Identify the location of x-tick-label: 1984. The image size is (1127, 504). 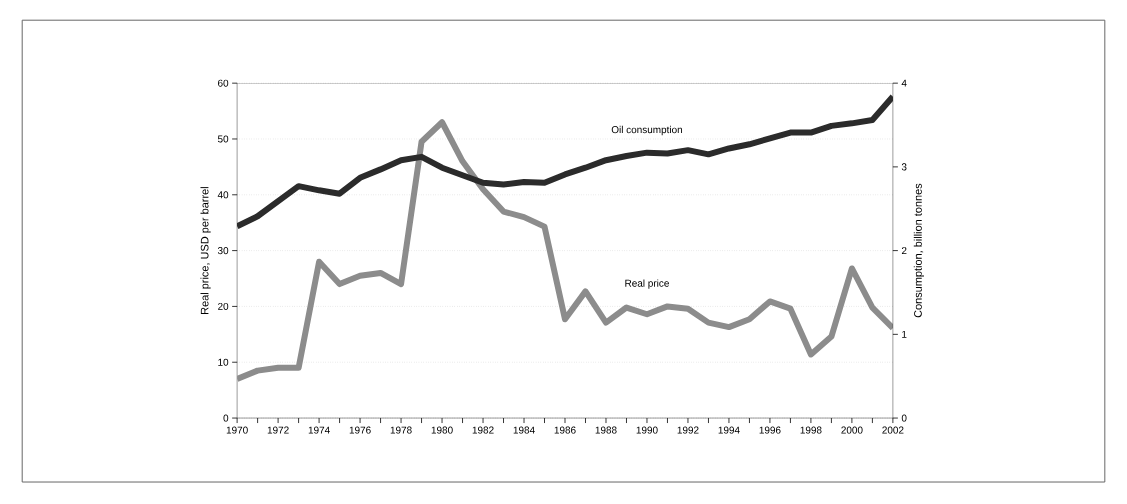
(524, 430).